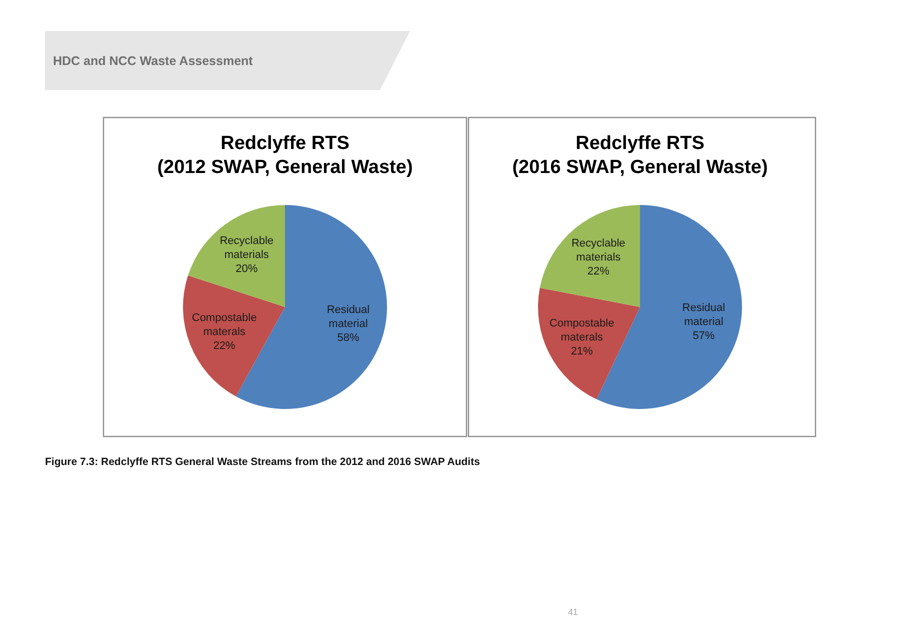 Image resolution: width=903 pixels, height=638 pixels. I want to click on data-label: 58%, so click(348, 338).